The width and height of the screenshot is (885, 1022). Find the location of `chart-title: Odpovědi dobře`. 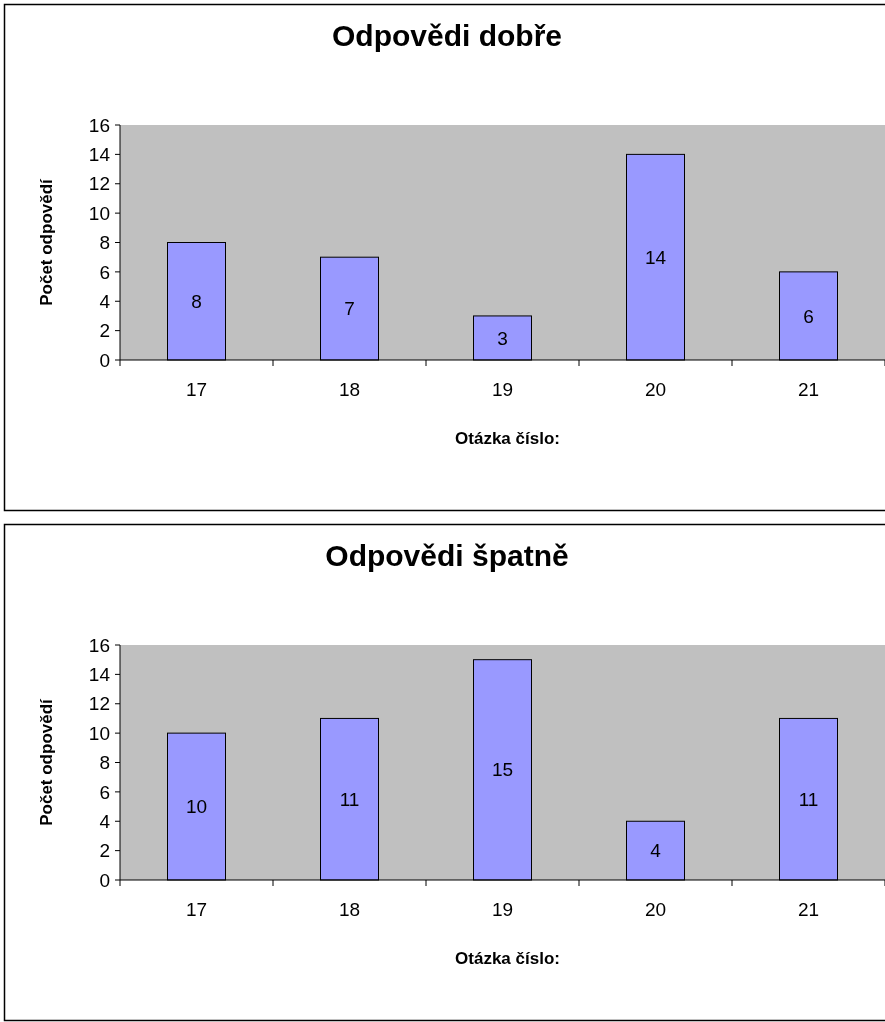

chart-title: Odpovědi dobře is located at coordinates (447, 35).